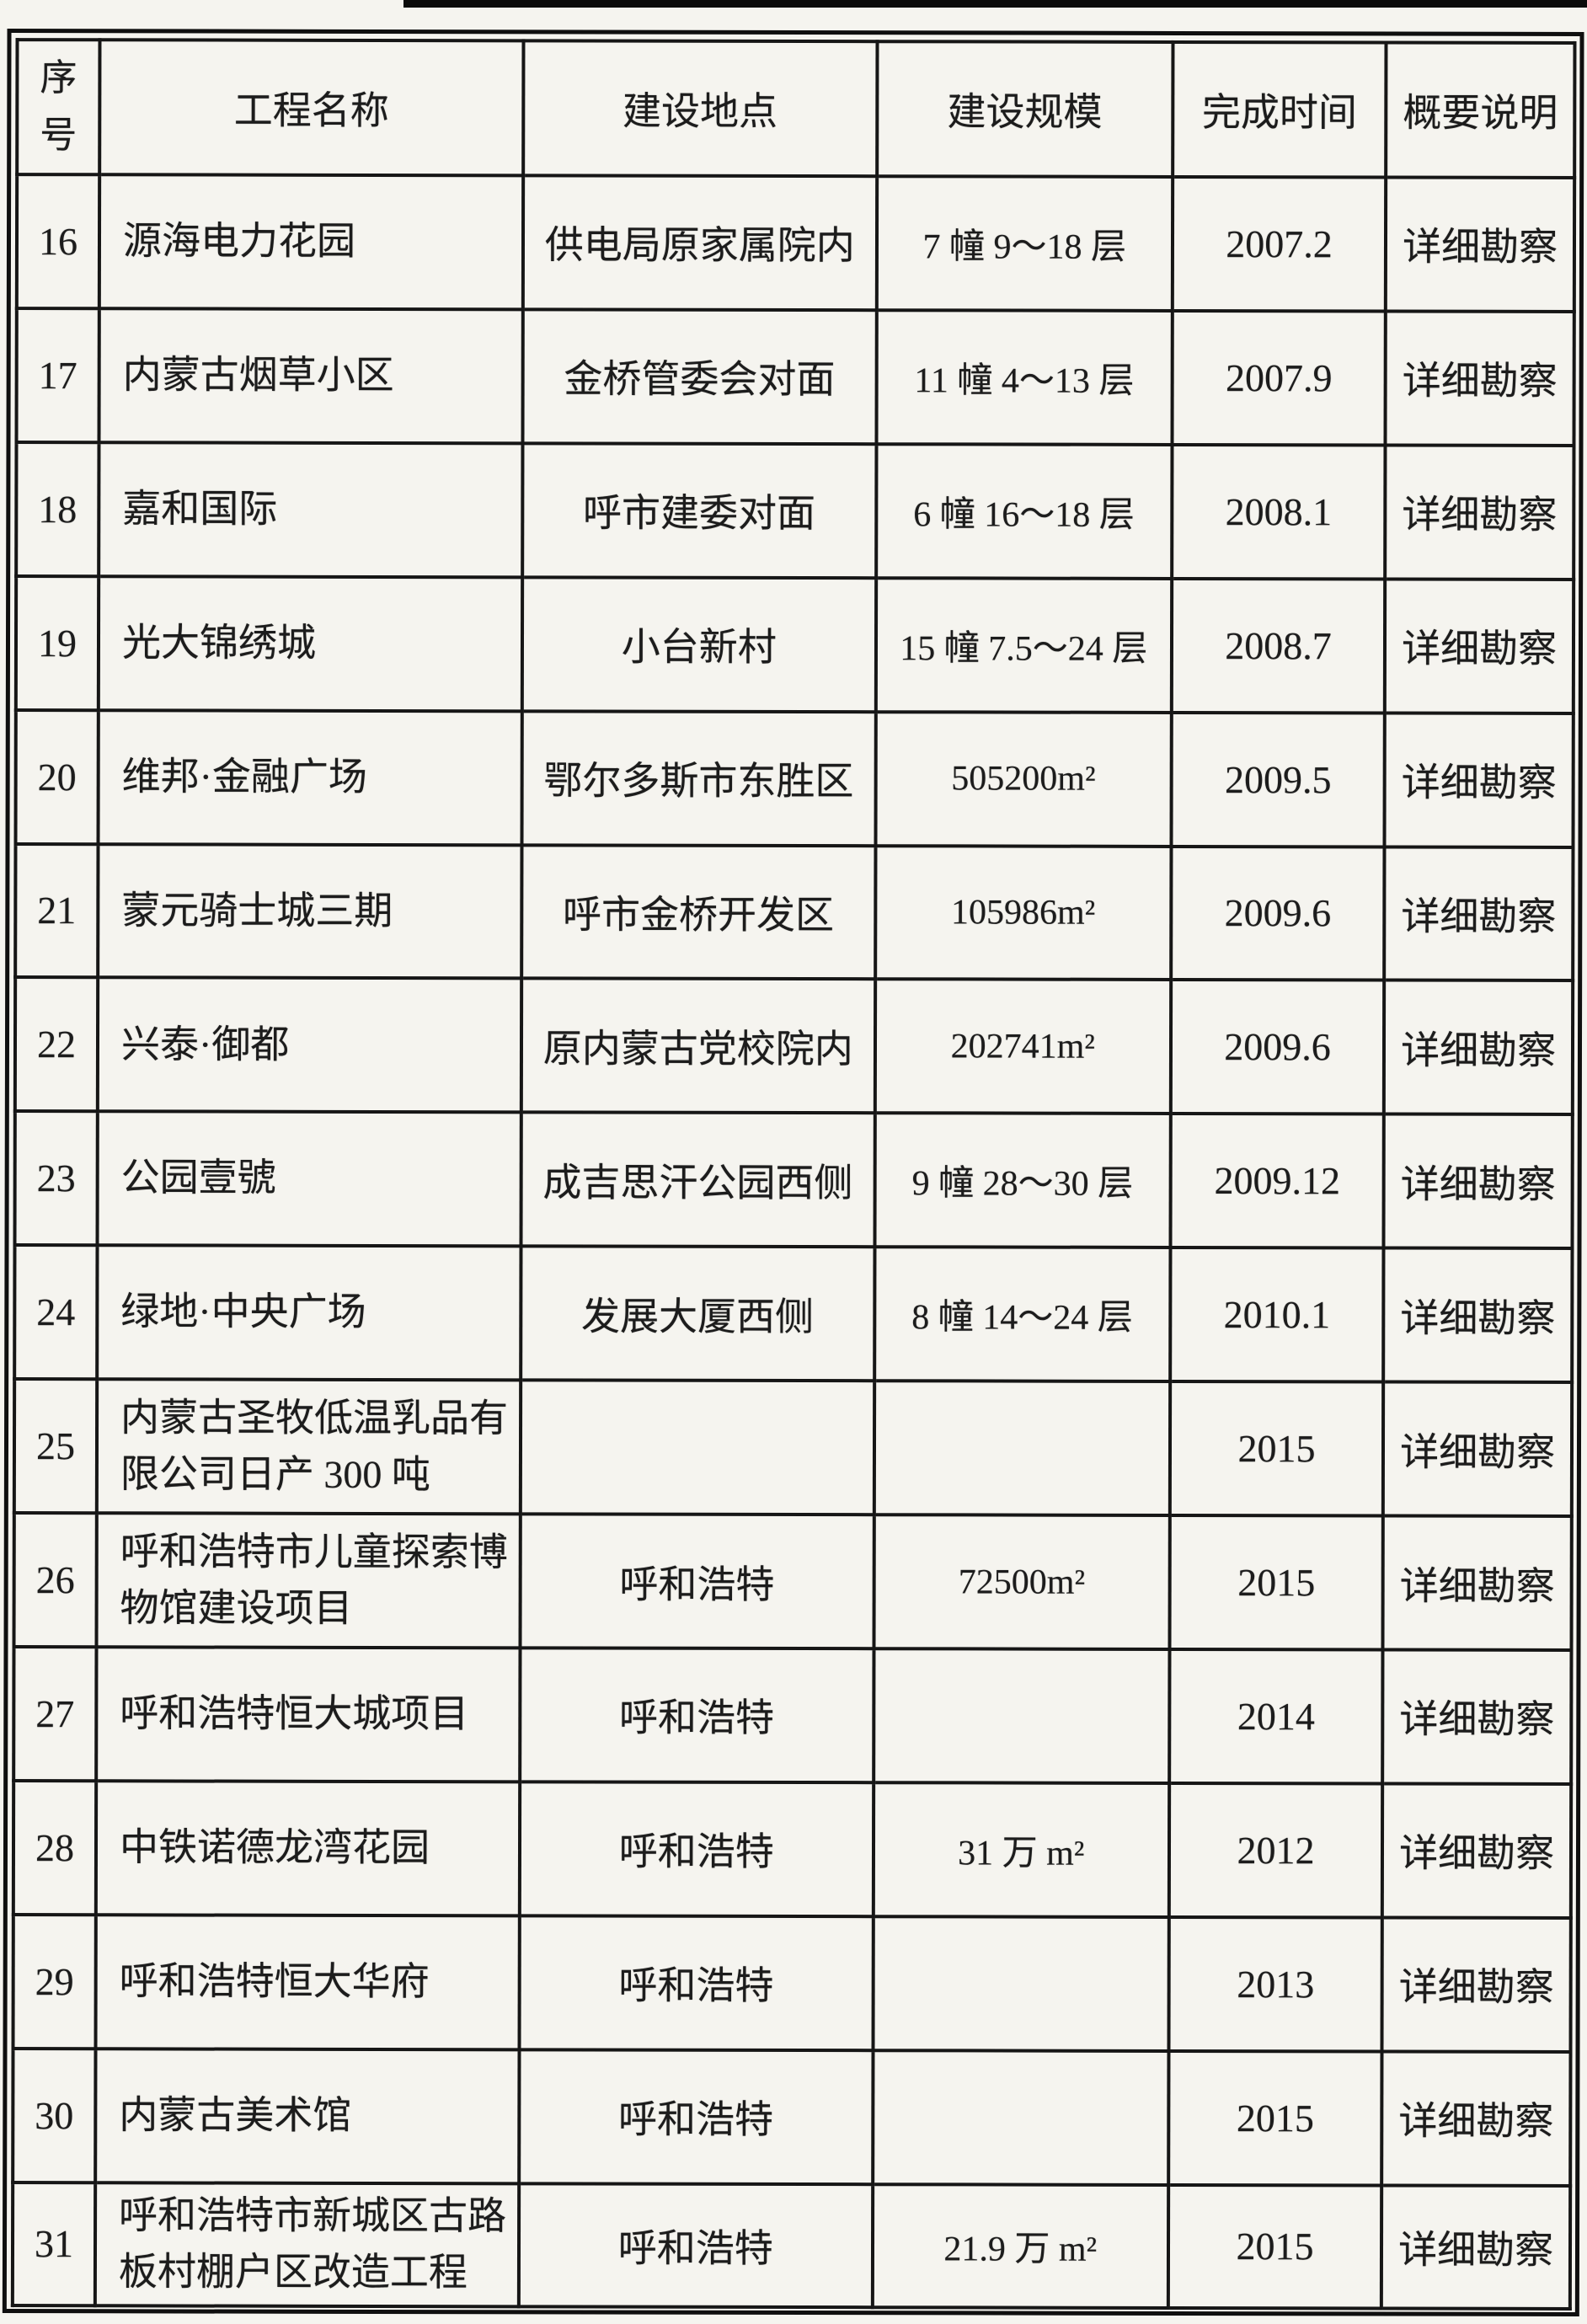  I want to click on cell-scale: 31 万 m², so click(1022, 1849).